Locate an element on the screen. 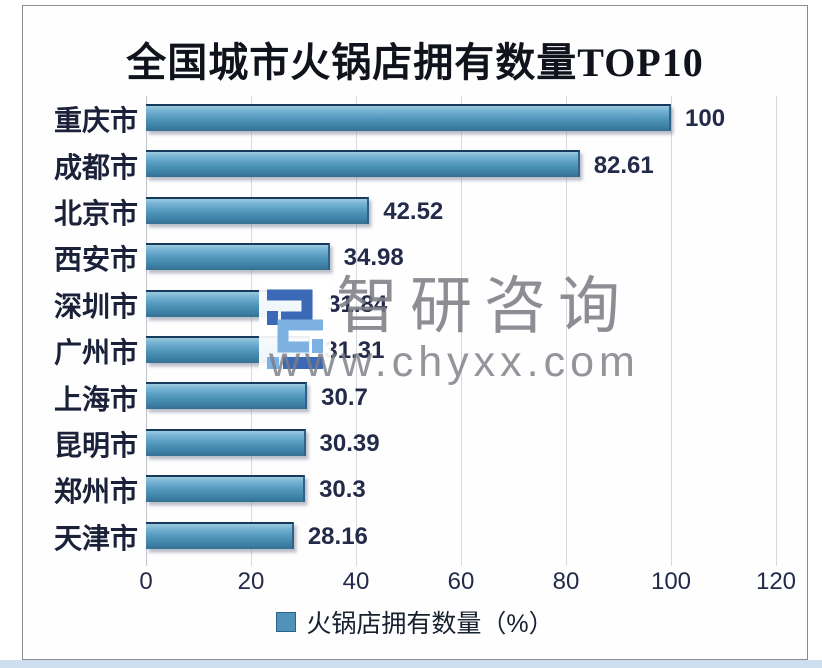  bar-row: 深圳市 31.84 is located at coordinates (399, 305).